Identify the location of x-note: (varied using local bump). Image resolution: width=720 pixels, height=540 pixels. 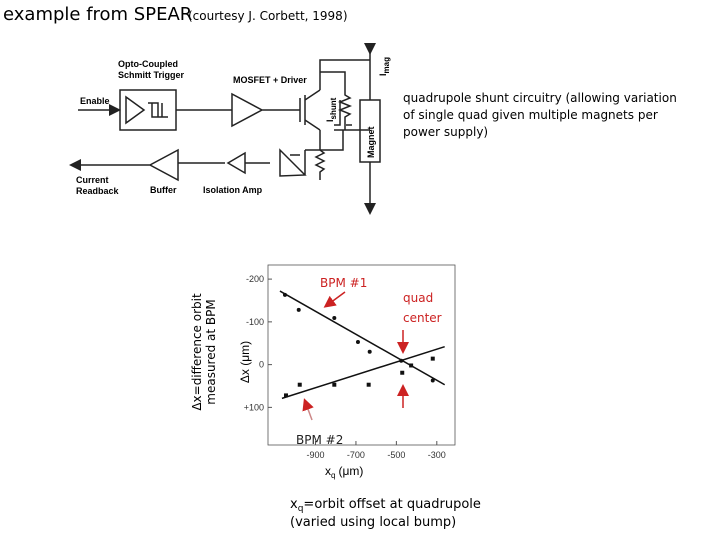
(373, 522).